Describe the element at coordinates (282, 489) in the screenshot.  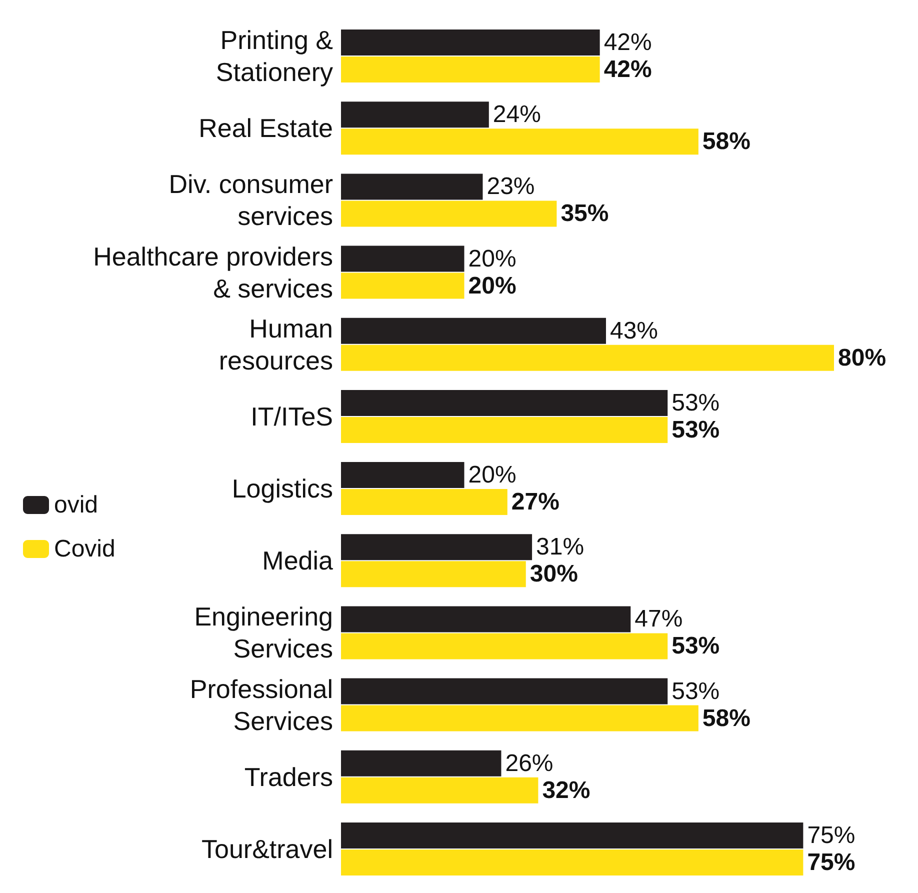
I see `y-tick-label: Logistics` at that location.